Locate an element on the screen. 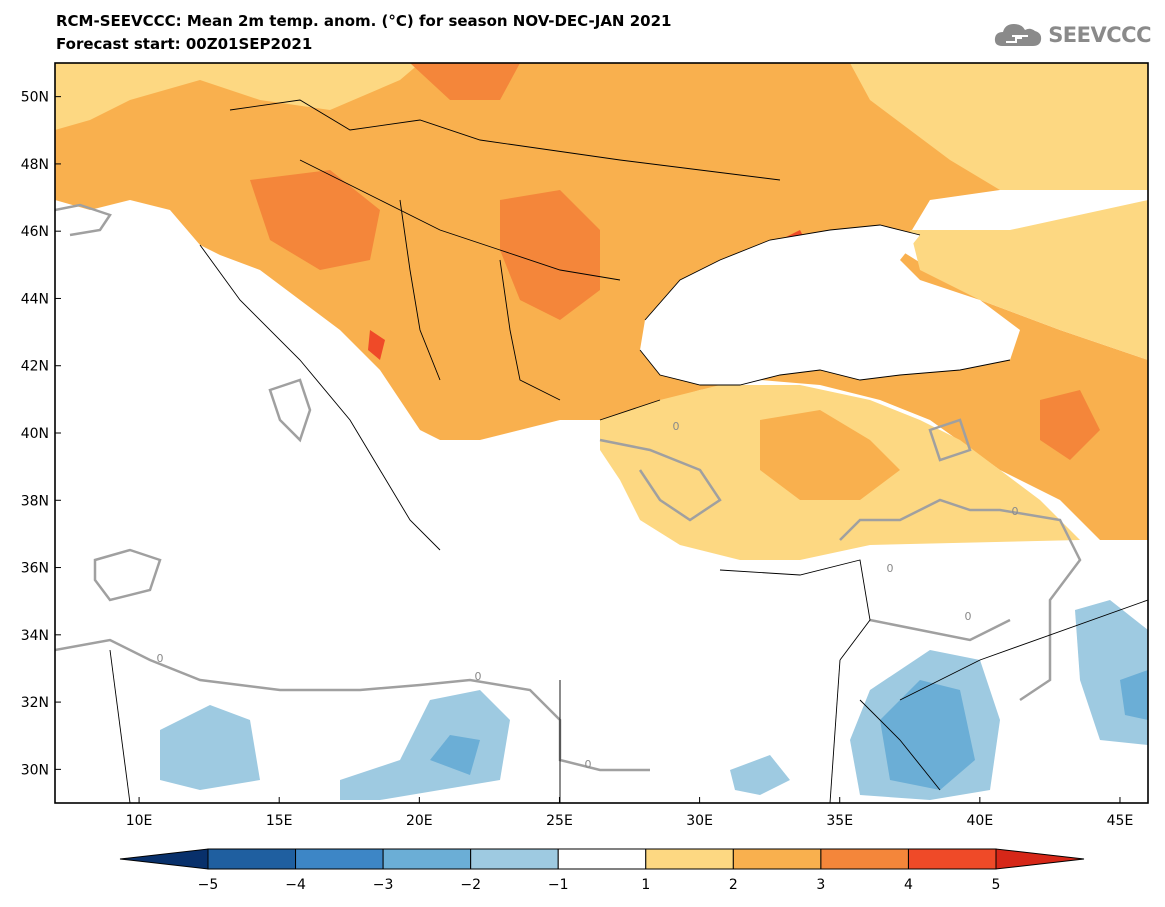 This screenshot has height=907, width=1165. anomaly-zone-4-5-adriatic is located at coordinates (376, 345).